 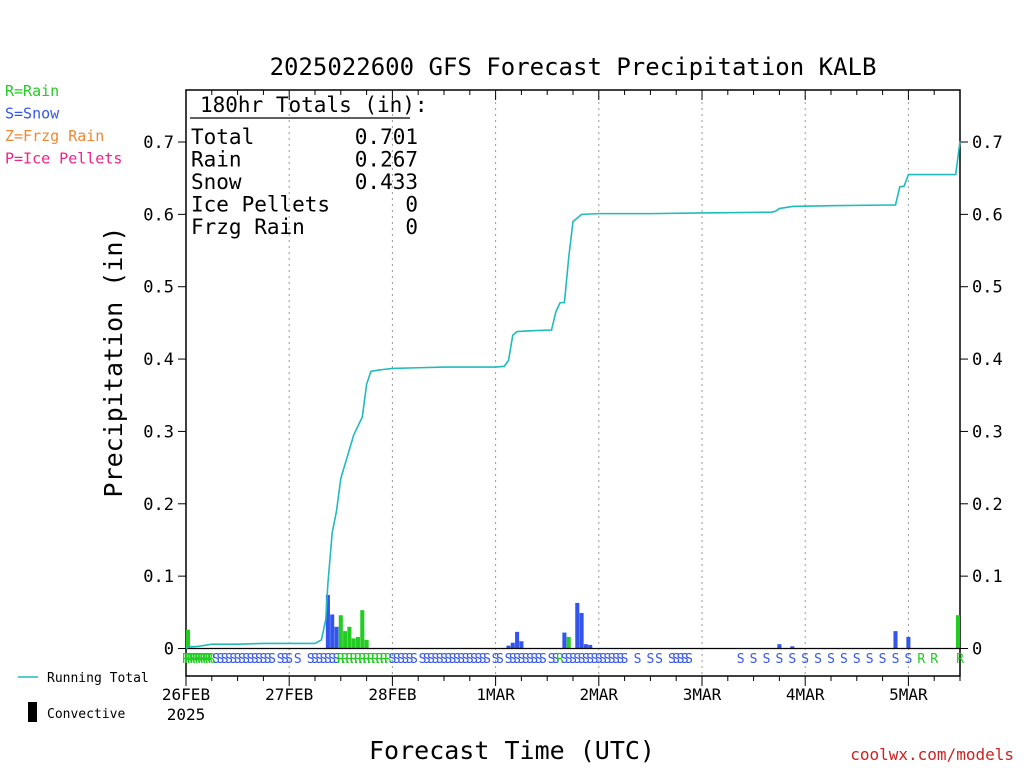 What do you see at coordinates (248, 227) in the screenshot?
I see `totals-row-label: Frzg Rain` at bounding box center [248, 227].